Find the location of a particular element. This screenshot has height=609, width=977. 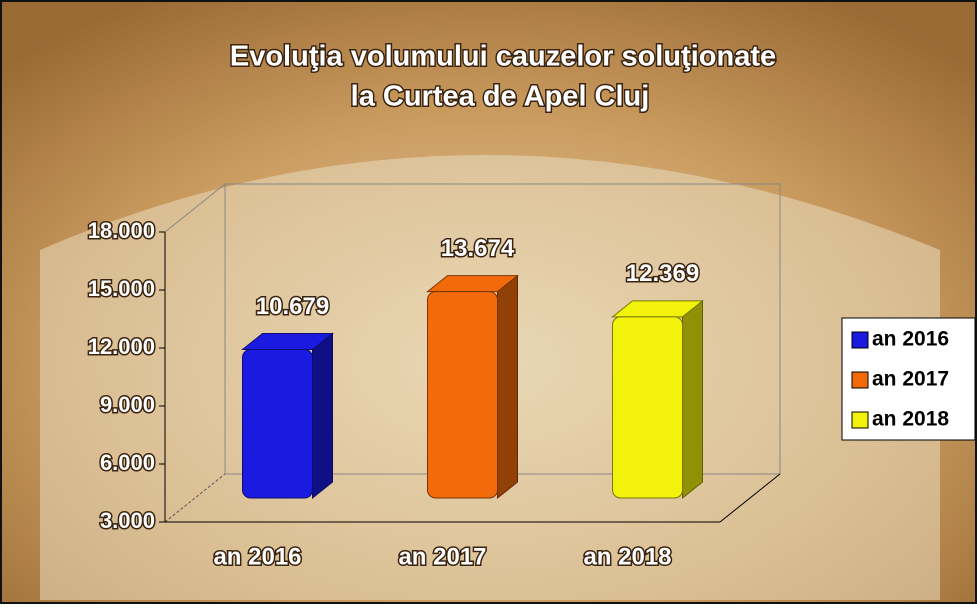

y-tick-label: 15.000 is located at coordinates (121, 288).